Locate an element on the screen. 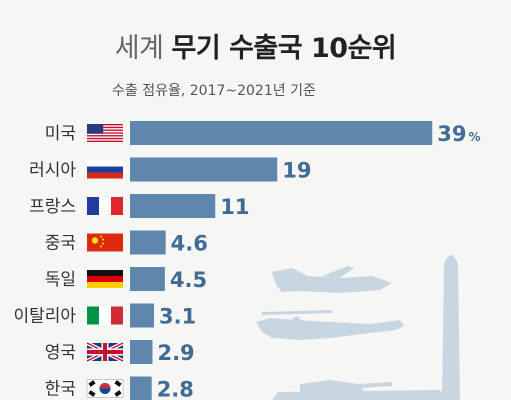 The image size is (511, 400). category-label: 러시아 is located at coordinates (52, 171).